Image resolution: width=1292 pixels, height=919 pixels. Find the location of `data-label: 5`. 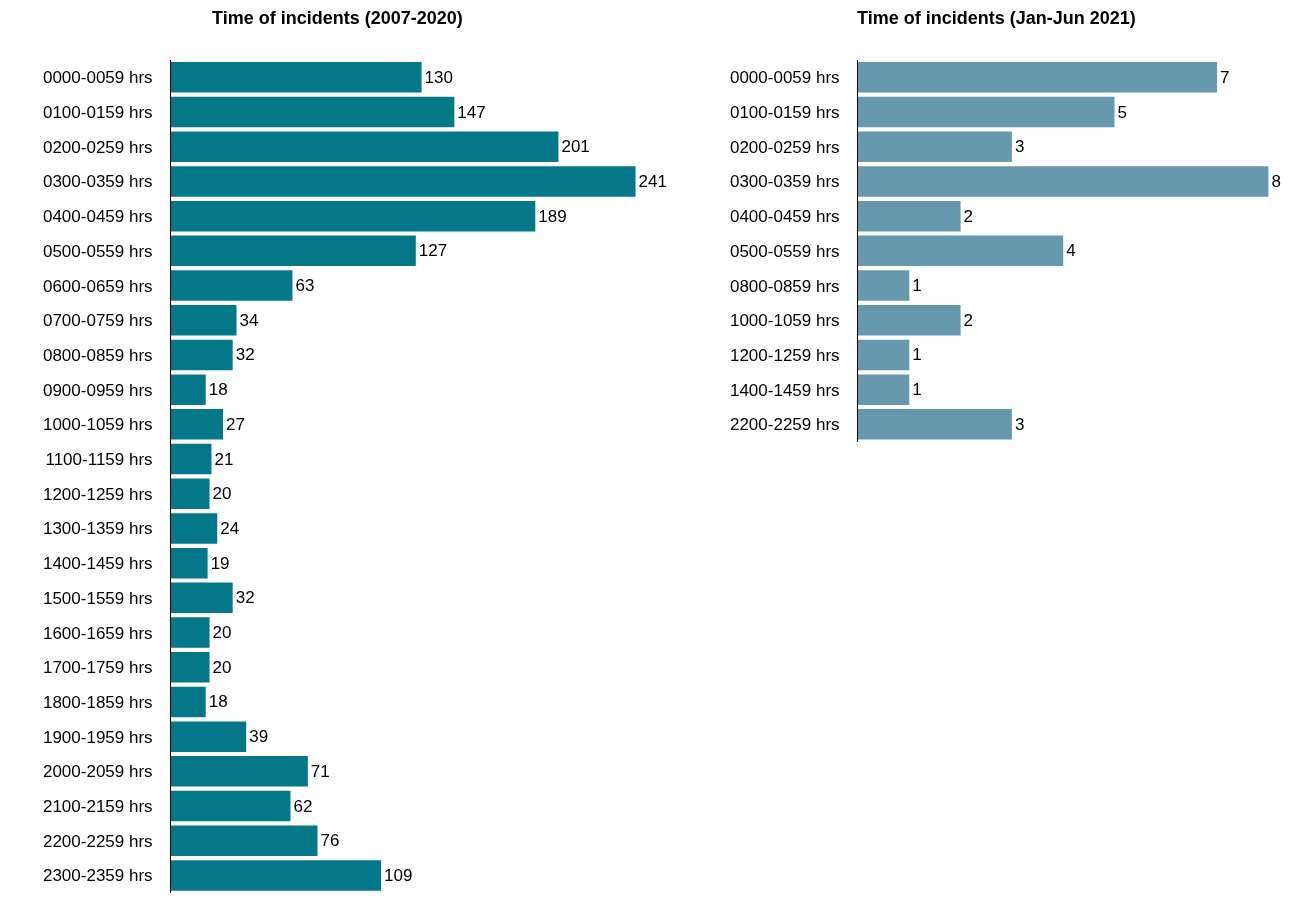

data-label: 5 is located at coordinates (1122, 112).